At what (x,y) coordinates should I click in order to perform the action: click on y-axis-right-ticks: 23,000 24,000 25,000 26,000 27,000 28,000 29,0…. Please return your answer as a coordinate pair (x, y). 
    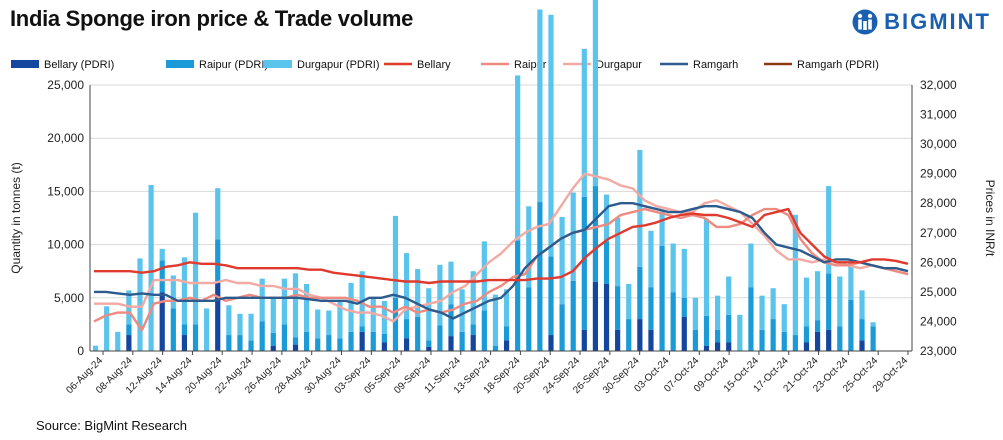
    Looking at the image, I should click on (938, 218).